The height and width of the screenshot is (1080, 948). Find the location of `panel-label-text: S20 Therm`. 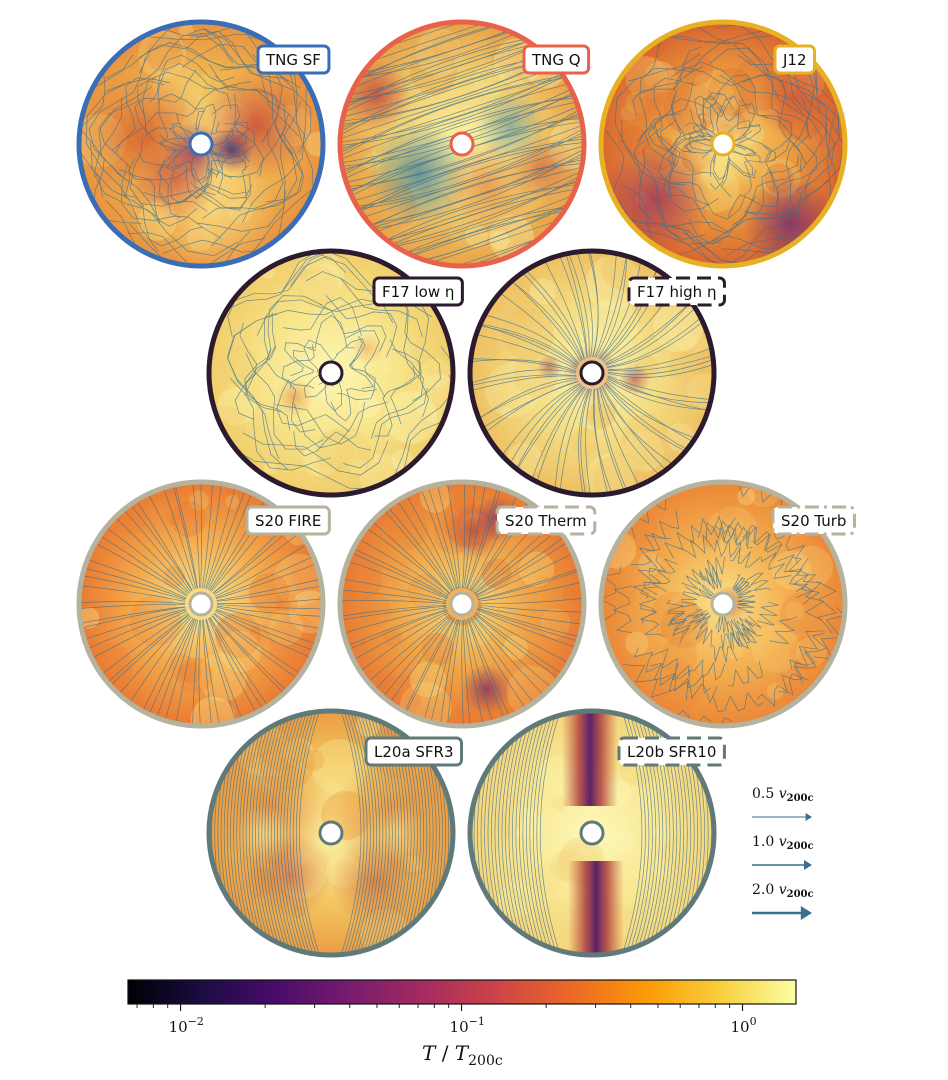

panel-label-text: S20 Therm is located at coordinates (546, 521).